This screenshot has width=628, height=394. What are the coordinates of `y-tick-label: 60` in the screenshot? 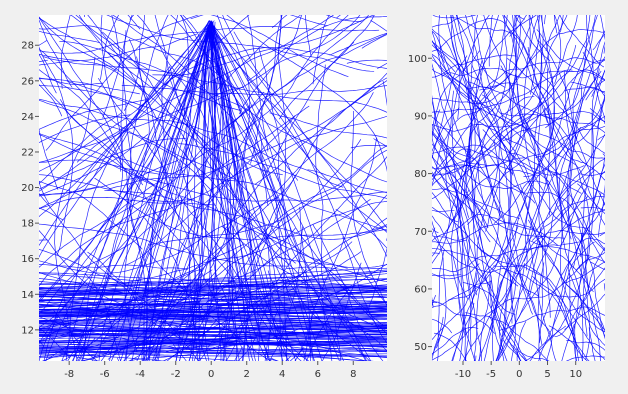 It's located at (420, 289).